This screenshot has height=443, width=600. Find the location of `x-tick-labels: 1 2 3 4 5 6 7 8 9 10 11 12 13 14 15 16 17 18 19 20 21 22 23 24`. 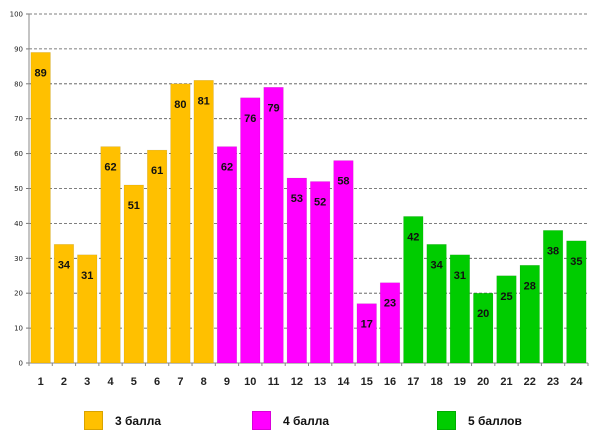

x-tick-labels: 1 2 3 4 5 6 7 8 9 10 11 12 13 14 15 16 17 18 19 20 21 22 23 24 is located at coordinates (311, 382).